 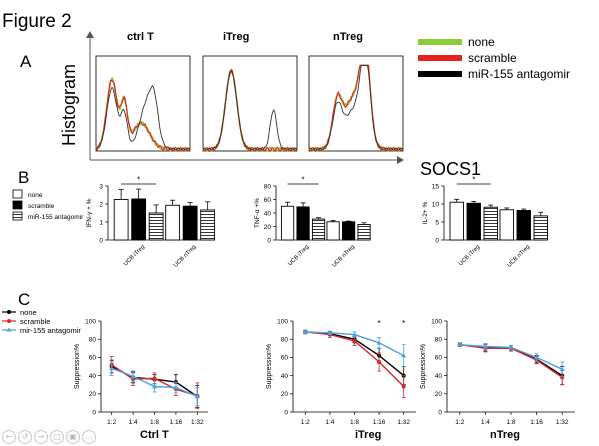 What do you see at coordinates (185, 256) in the screenshot?
I see `bar-category-label: UCB nTreg` at bounding box center [185, 256].